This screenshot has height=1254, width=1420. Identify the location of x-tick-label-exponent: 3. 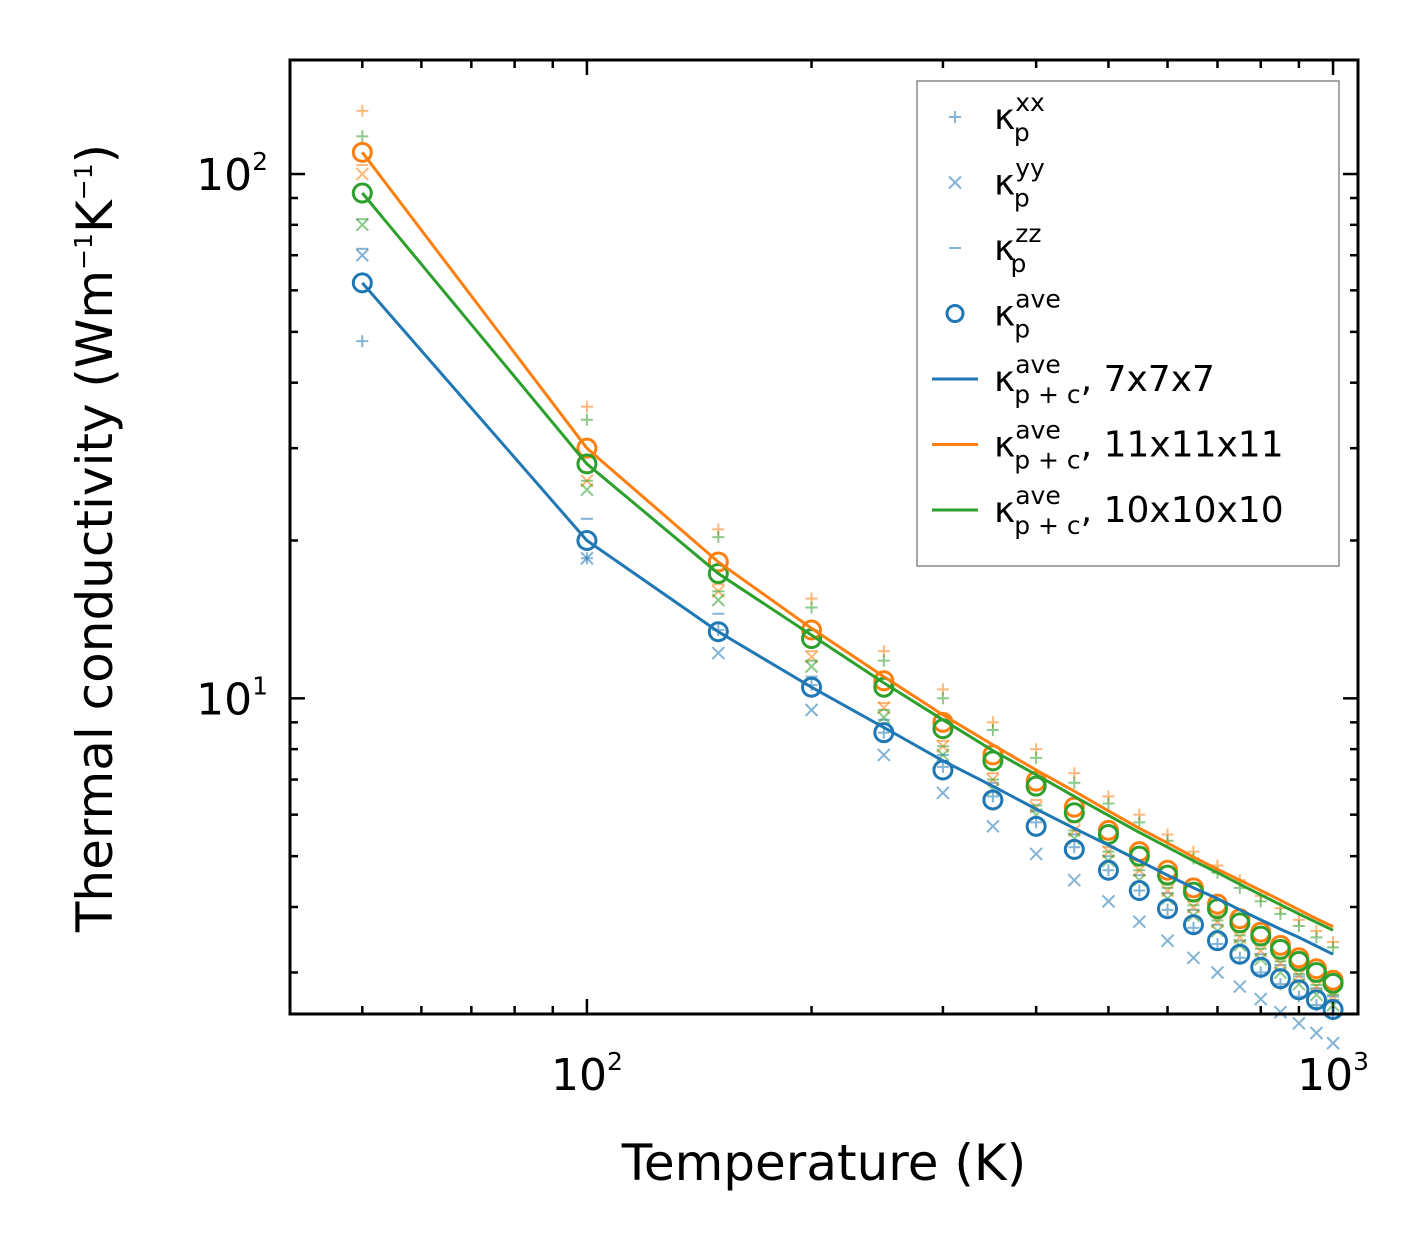
(1361, 1061).